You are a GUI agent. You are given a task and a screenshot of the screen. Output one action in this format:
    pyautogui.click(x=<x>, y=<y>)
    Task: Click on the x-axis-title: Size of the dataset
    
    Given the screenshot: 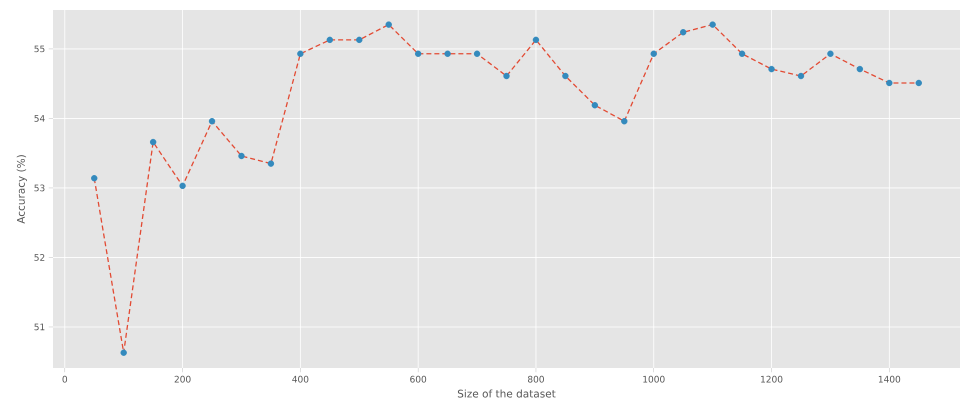 What is the action you would take?
    pyautogui.click(x=507, y=393)
    